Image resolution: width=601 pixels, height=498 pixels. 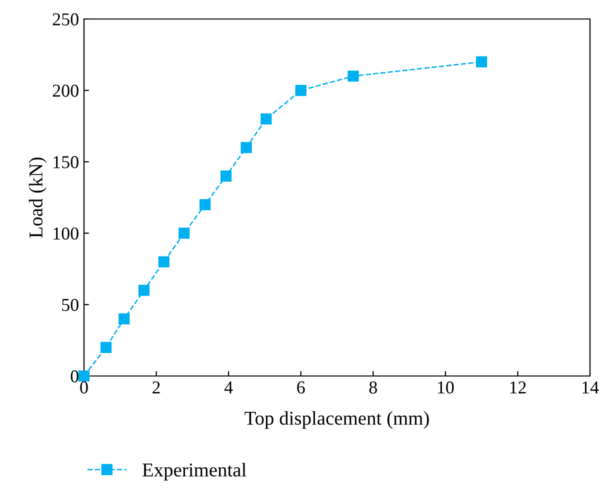 I want to click on x-tick-label: 14, so click(x=590, y=387).